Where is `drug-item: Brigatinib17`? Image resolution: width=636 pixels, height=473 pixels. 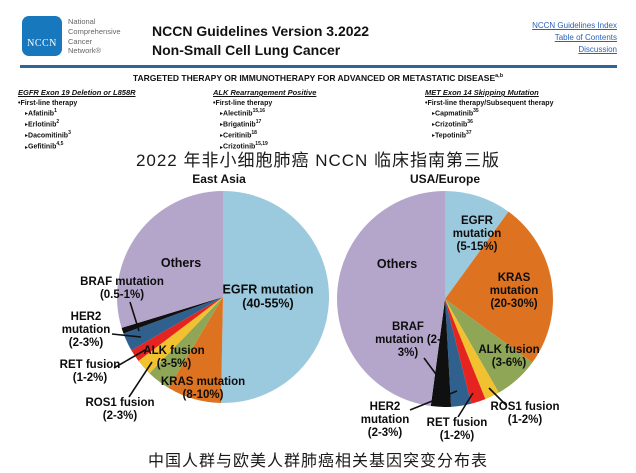 drug-item: Brigatinib17 is located at coordinates (314, 124).